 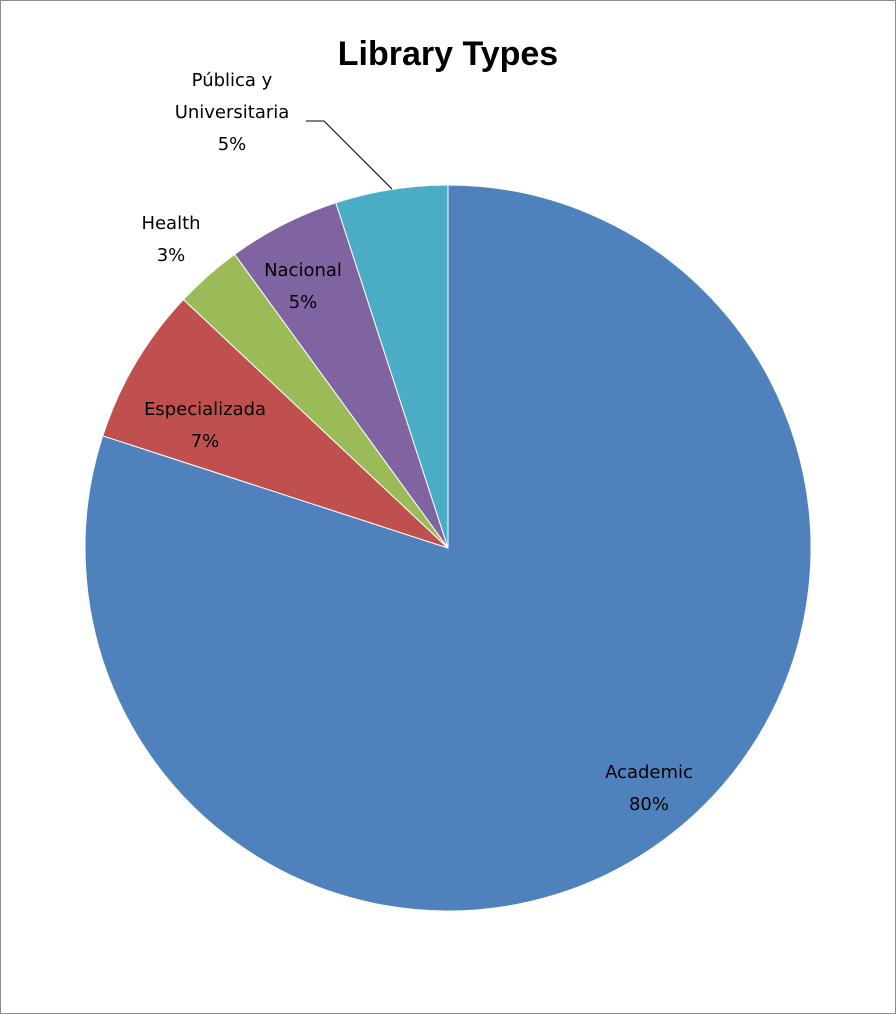 I want to click on data-label-health-name: Health, so click(x=170, y=223).